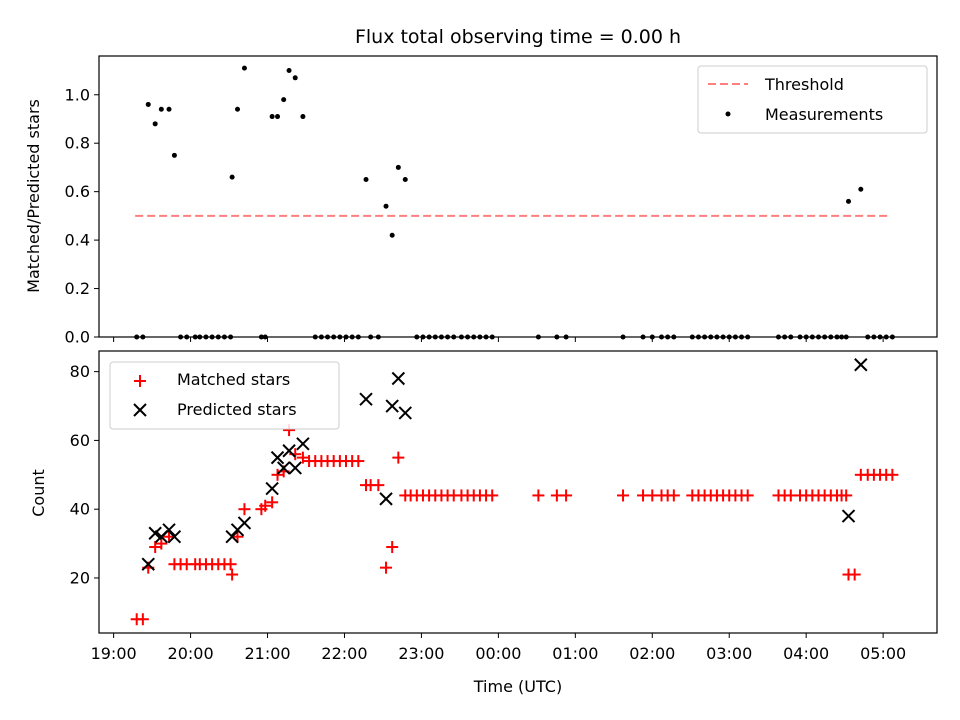  I want to click on top-y-tick-label: 0.0, so click(77, 337).